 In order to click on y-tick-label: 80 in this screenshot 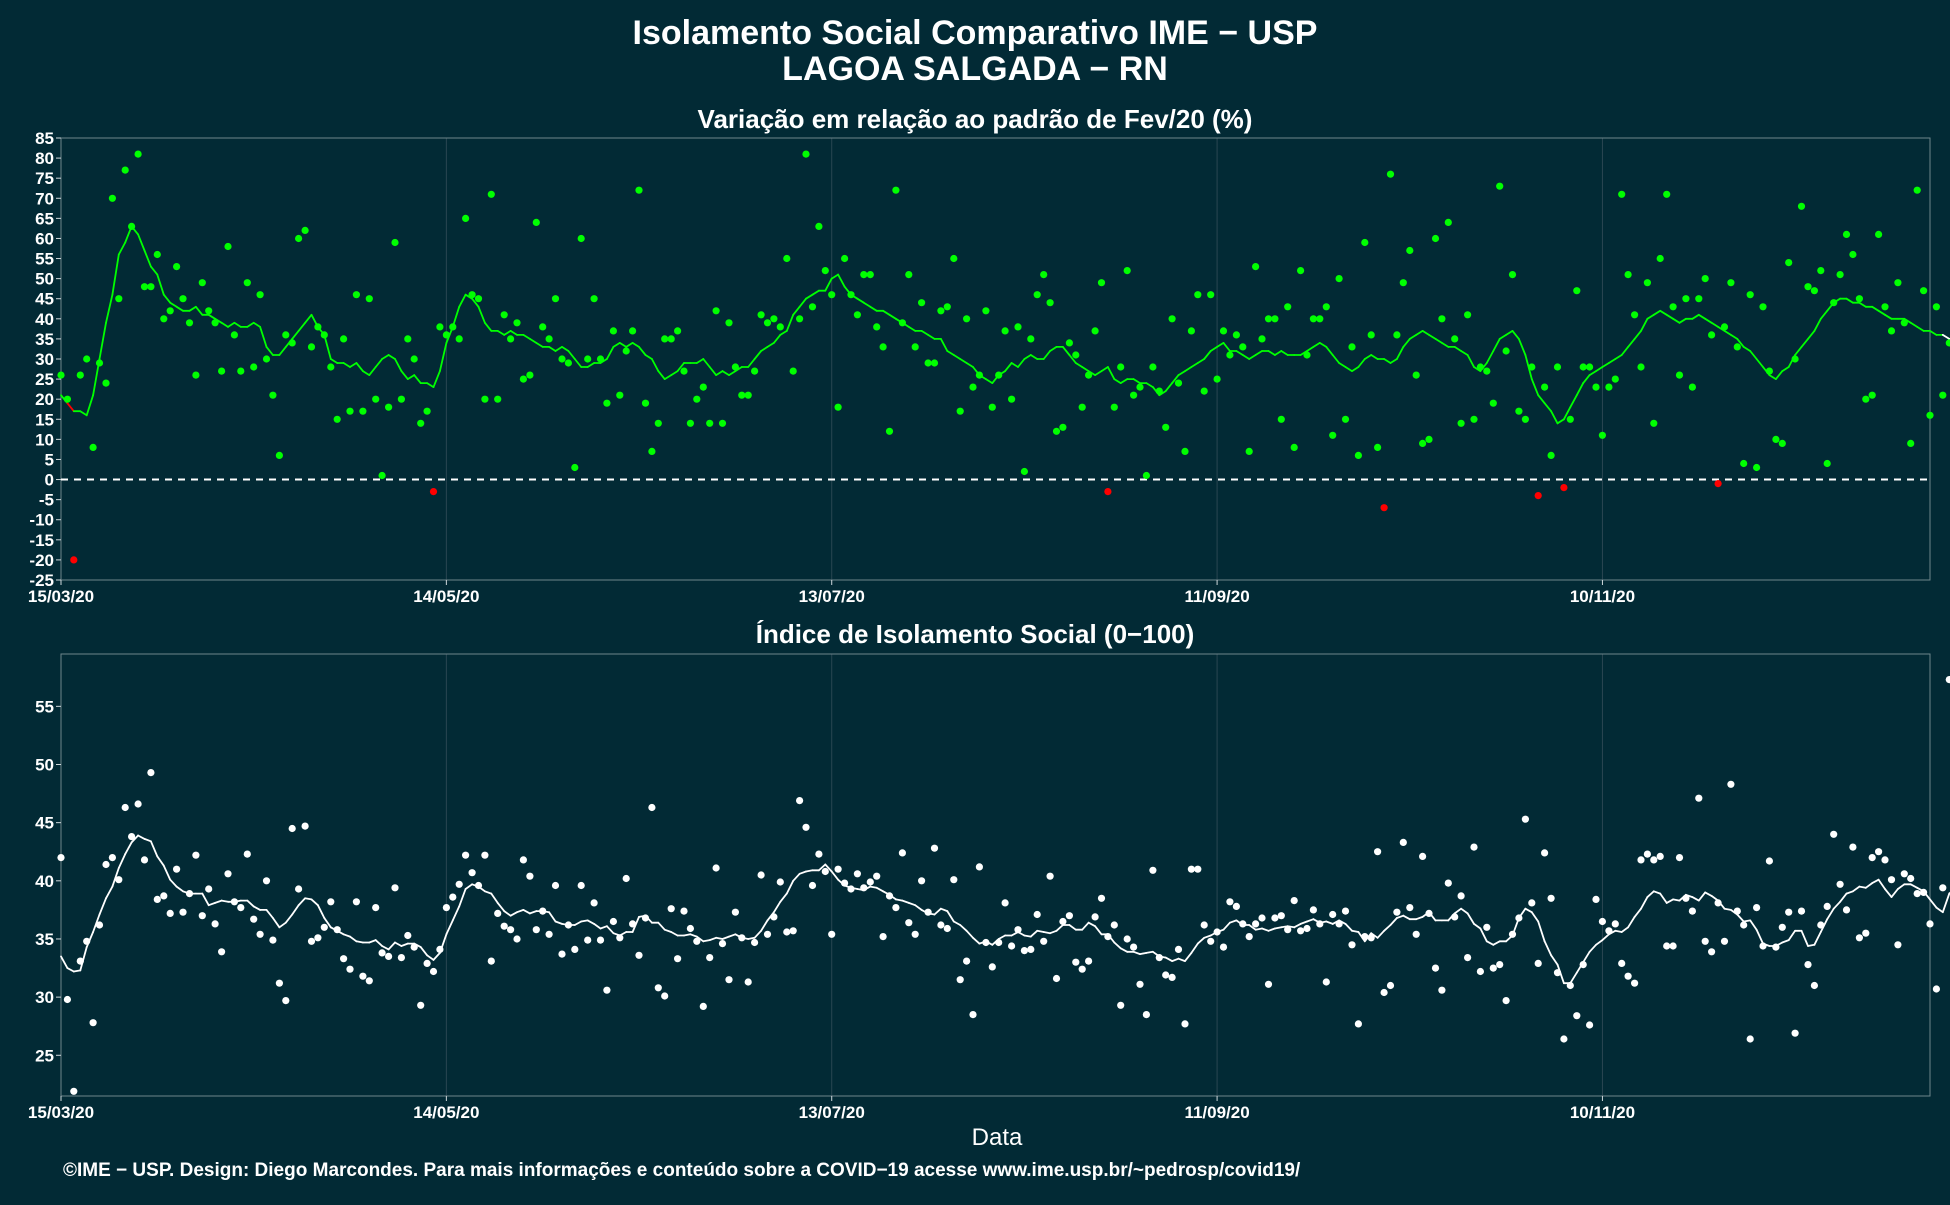, I will do `click(44, 158)`.